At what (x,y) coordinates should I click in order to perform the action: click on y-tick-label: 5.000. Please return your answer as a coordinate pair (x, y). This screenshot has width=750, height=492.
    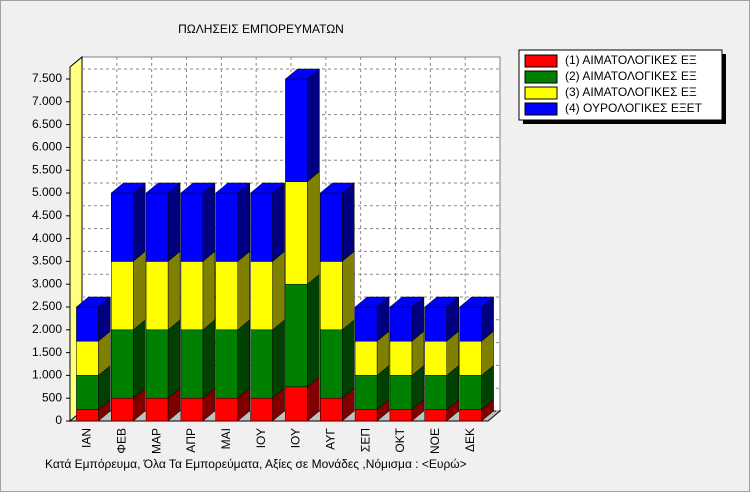
    Looking at the image, I should click on (47, 192).